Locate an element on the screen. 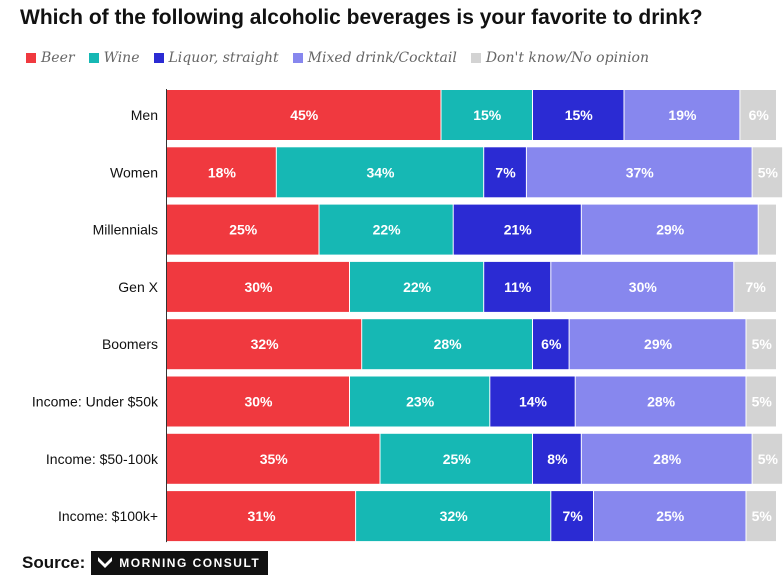 This screenshot has height=579, width=784. data-label: 14% is located at coordinates (533, 402).